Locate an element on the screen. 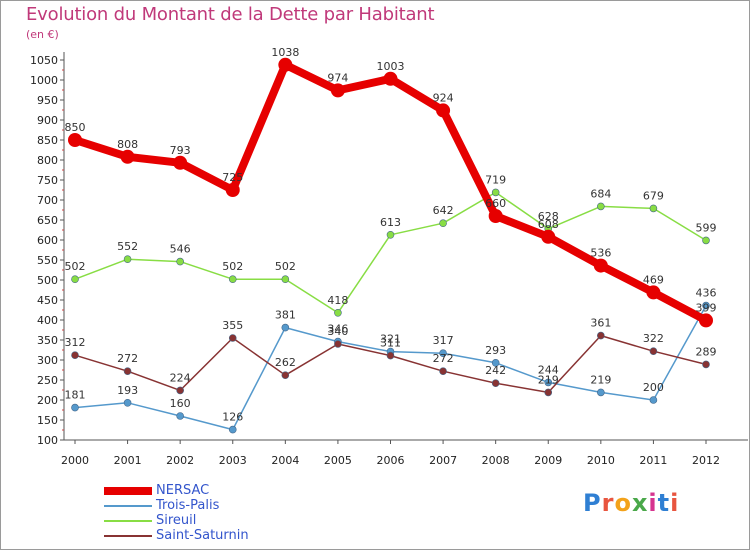  data-label: 684 is located at coordinates (600, 193).